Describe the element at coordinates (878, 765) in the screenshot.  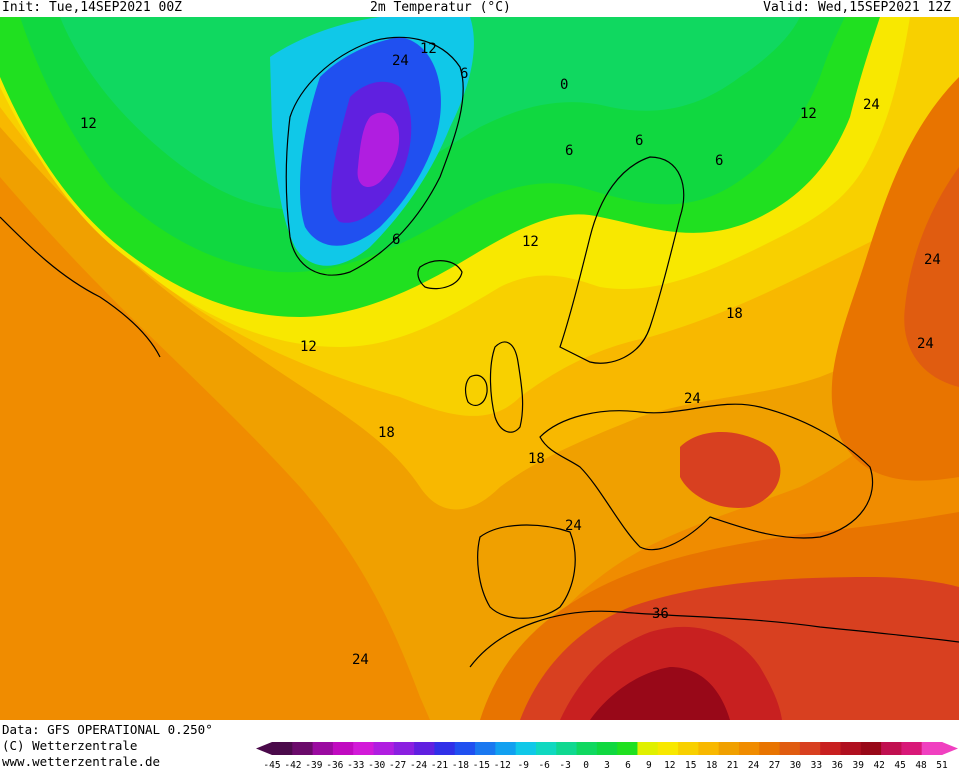
I see `colorbar-tick-label: 42` at that location.